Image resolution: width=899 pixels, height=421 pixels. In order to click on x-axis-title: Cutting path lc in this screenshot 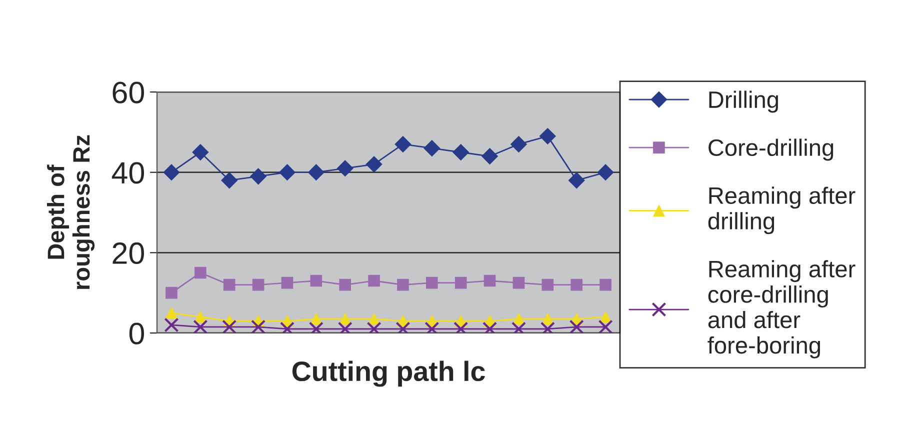, I will do `click(388, 373)`.